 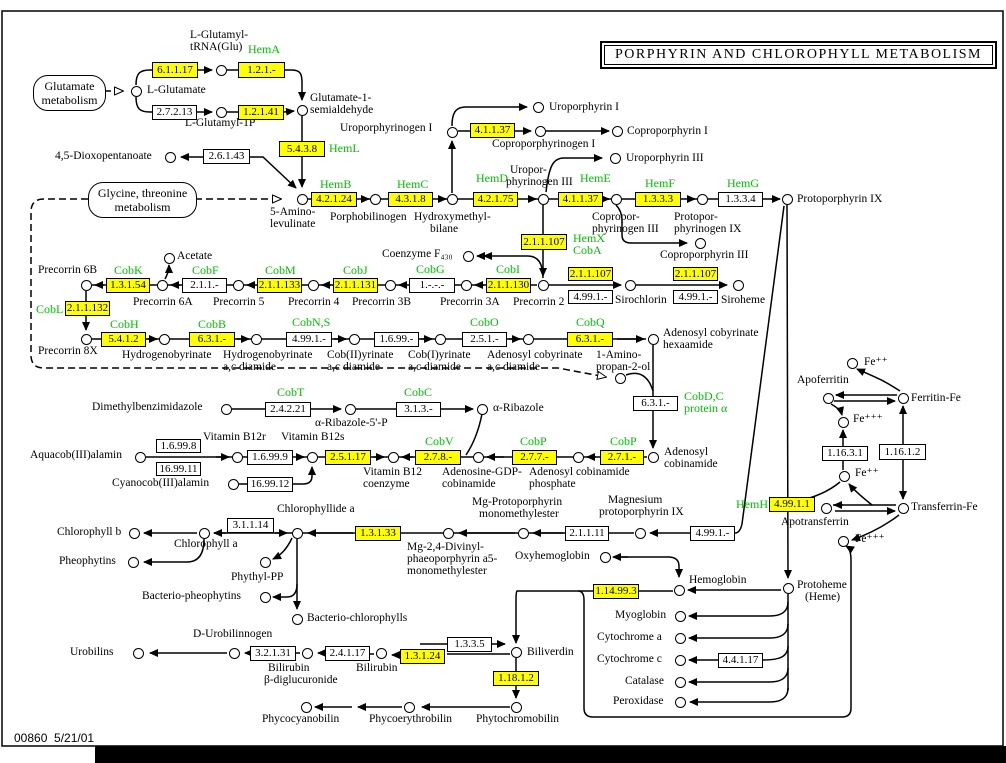 What do you see at coordinates (740, 199) in the screenshot?
I see `enzyme-box-1.3.3.4: 1.3.3.4` at bounding box center [740, 199].